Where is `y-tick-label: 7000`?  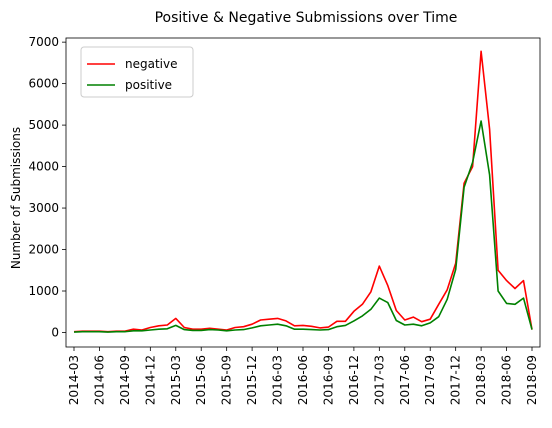 y-tick-label: 7000 is located at coordinates (43, 42).